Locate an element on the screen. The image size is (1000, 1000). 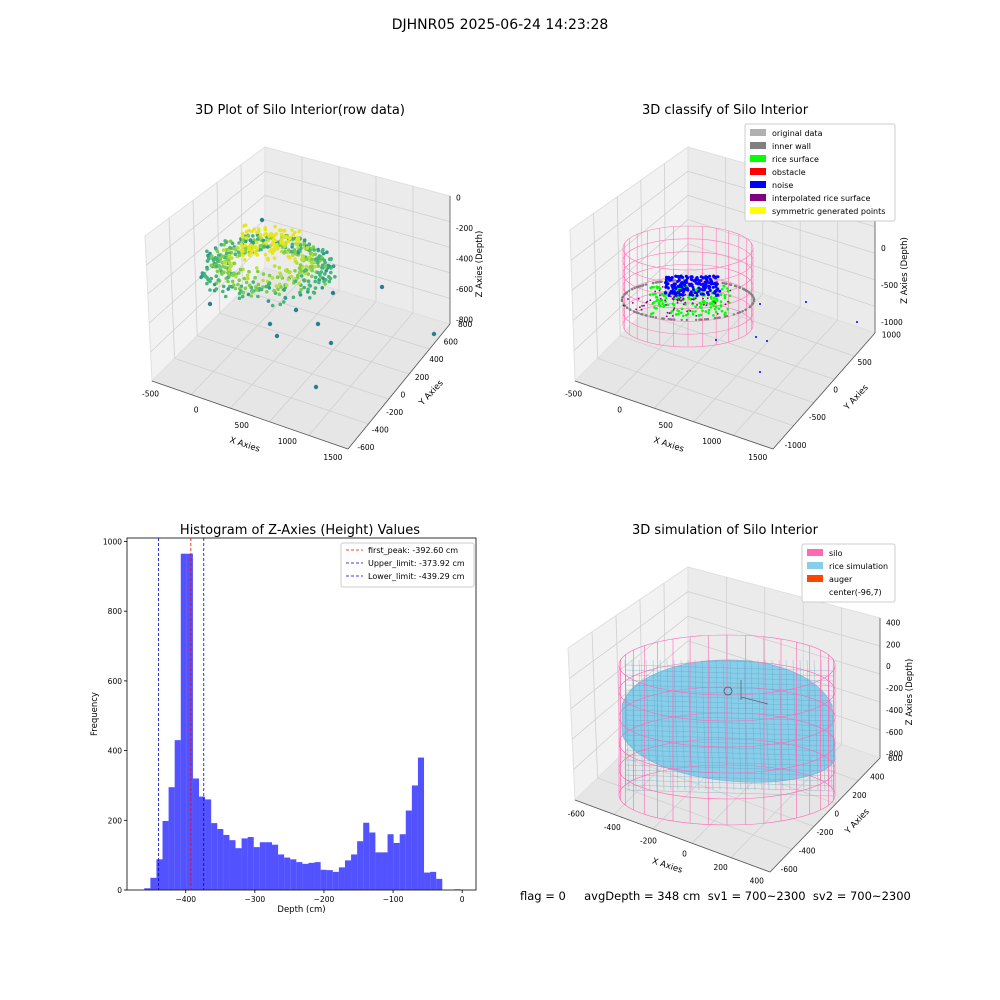
y-tick-label: -200 is located at coordinates (394, 412).